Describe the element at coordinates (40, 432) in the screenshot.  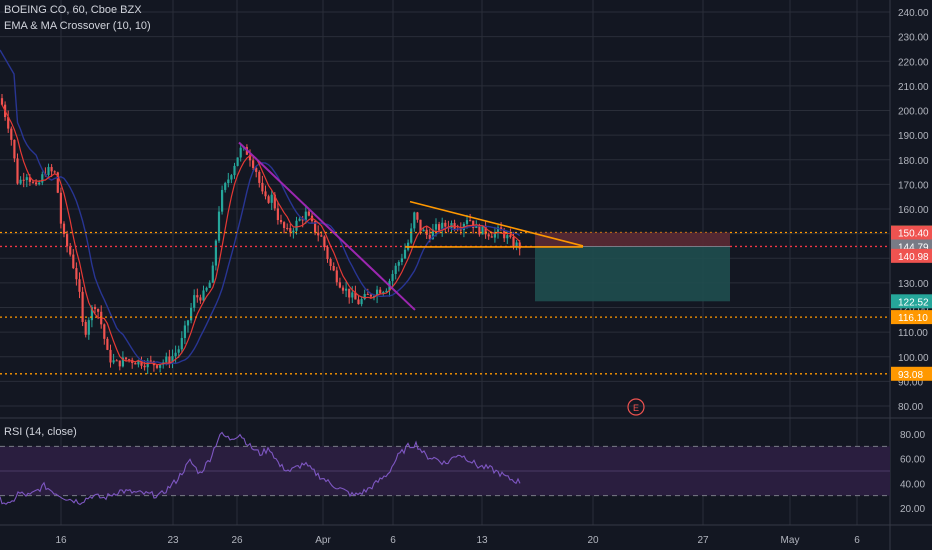
I see `rsi-legend: RSI (14, close)` at that location.